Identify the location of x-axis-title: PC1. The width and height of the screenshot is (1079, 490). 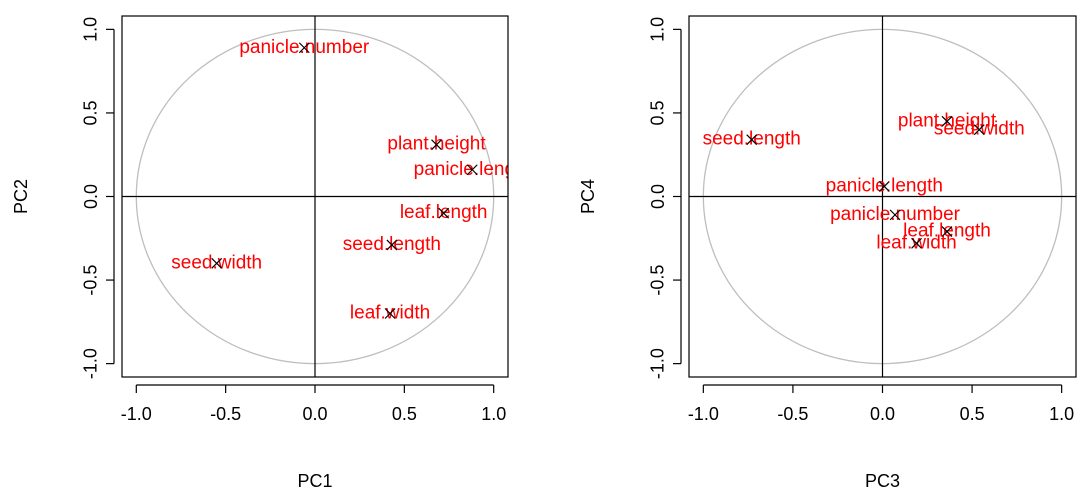
(314, 480).